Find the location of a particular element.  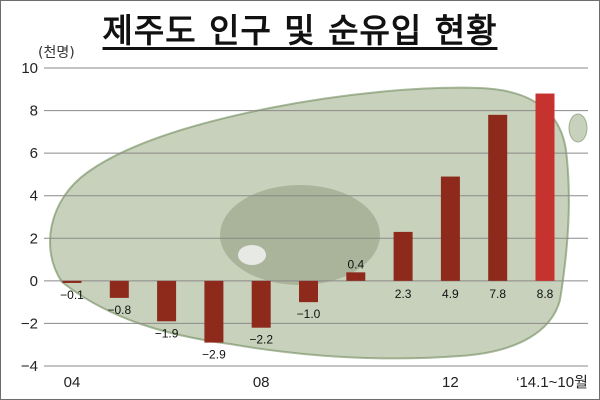

data-label: −2.9 is located at coordinates (214, 355).